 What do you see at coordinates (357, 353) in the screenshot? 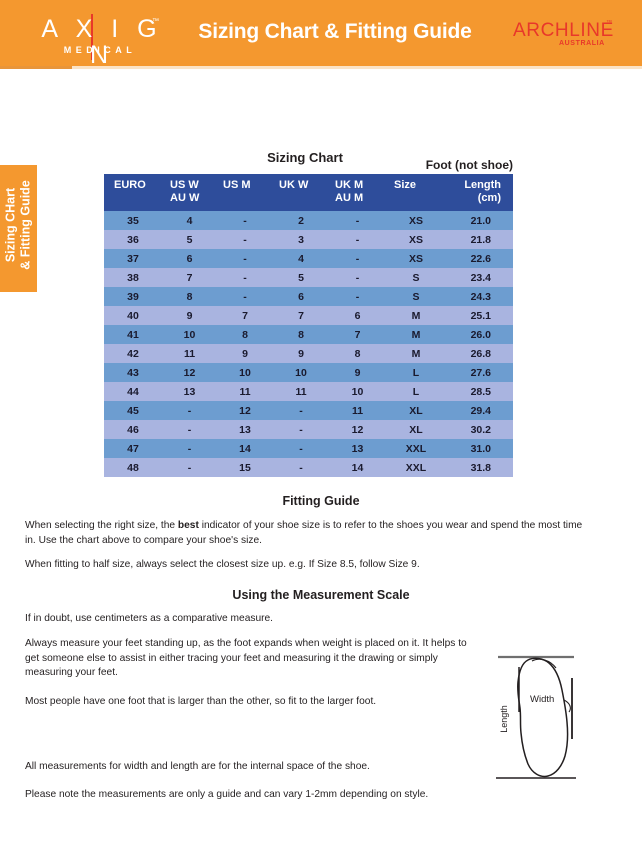
I see `cell-uk-m: 8` at bounding box center [357, 353].